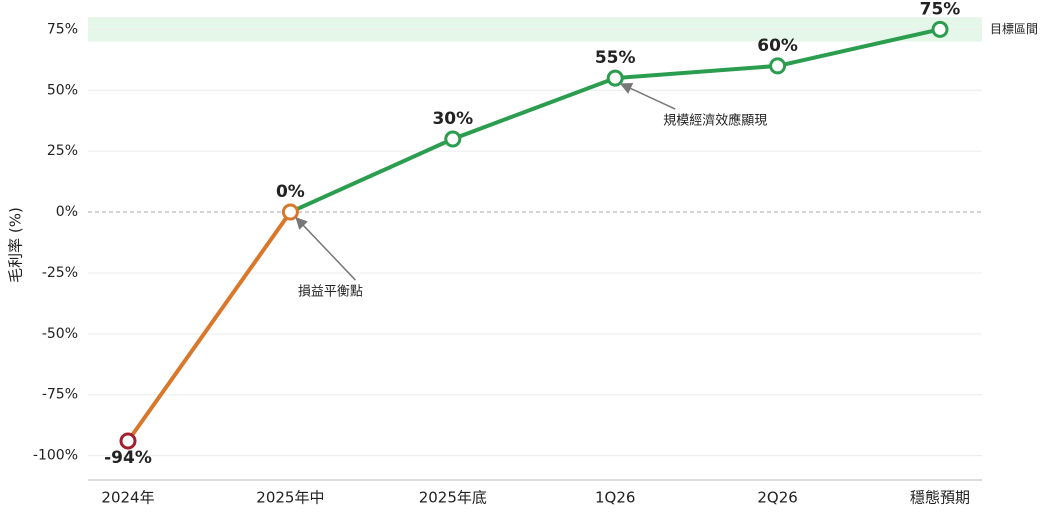 The height and width of the screenshot is (521, 1048). Describe the element at coordinates (60, 334) in the screenshot. I see `y-tick-label: -50%` at that location.